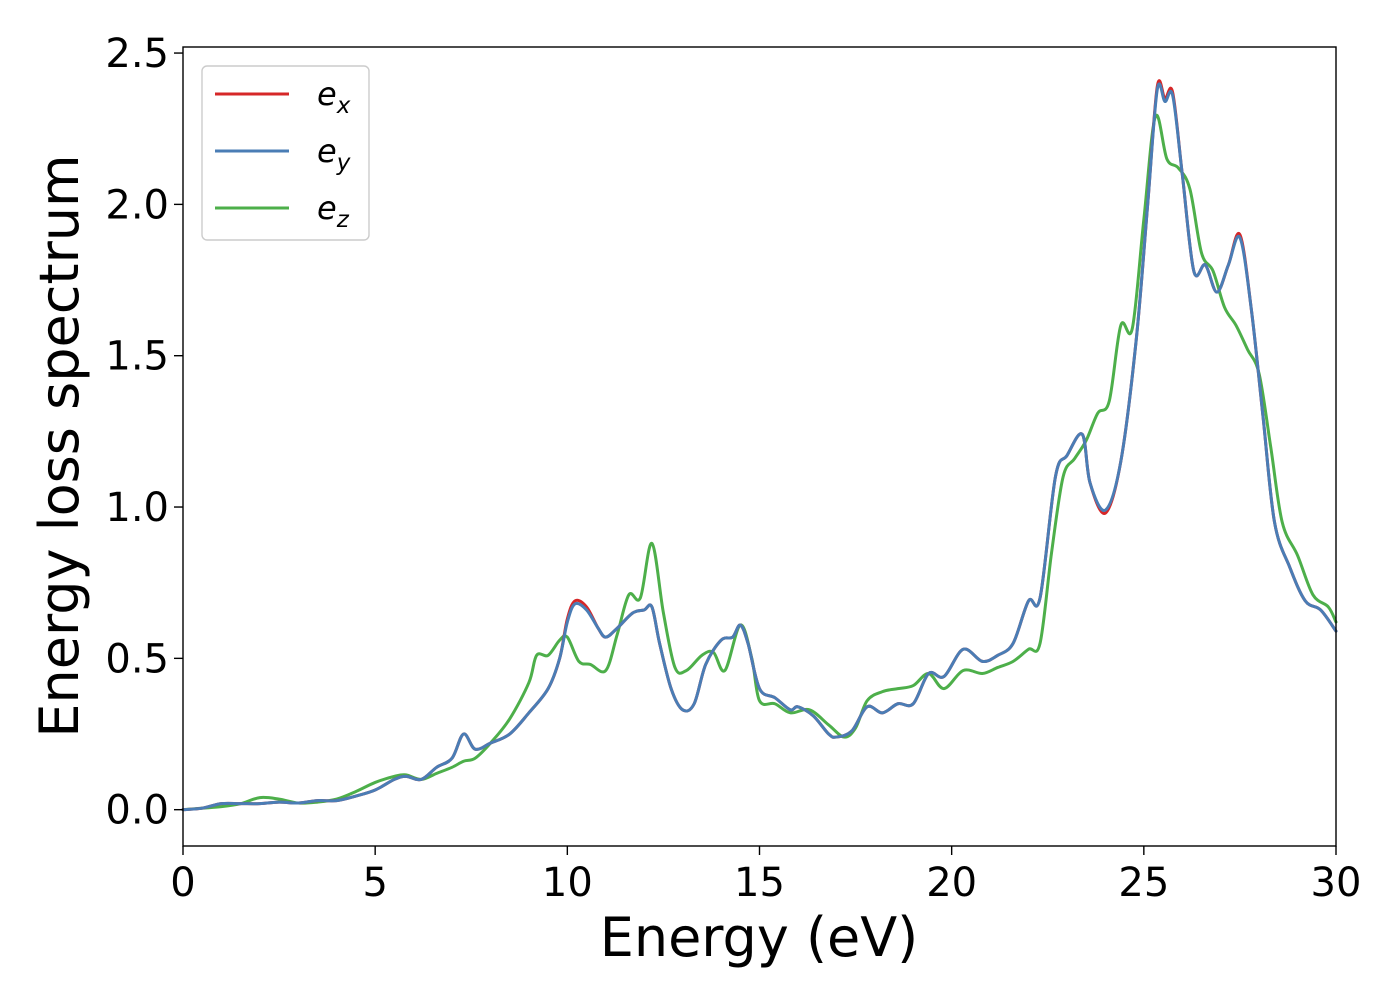 The image size is (1400, 1000). Describe the element at coordinates (374, 883) in the screenshot. I see `x-tick-label: 5` at that location.